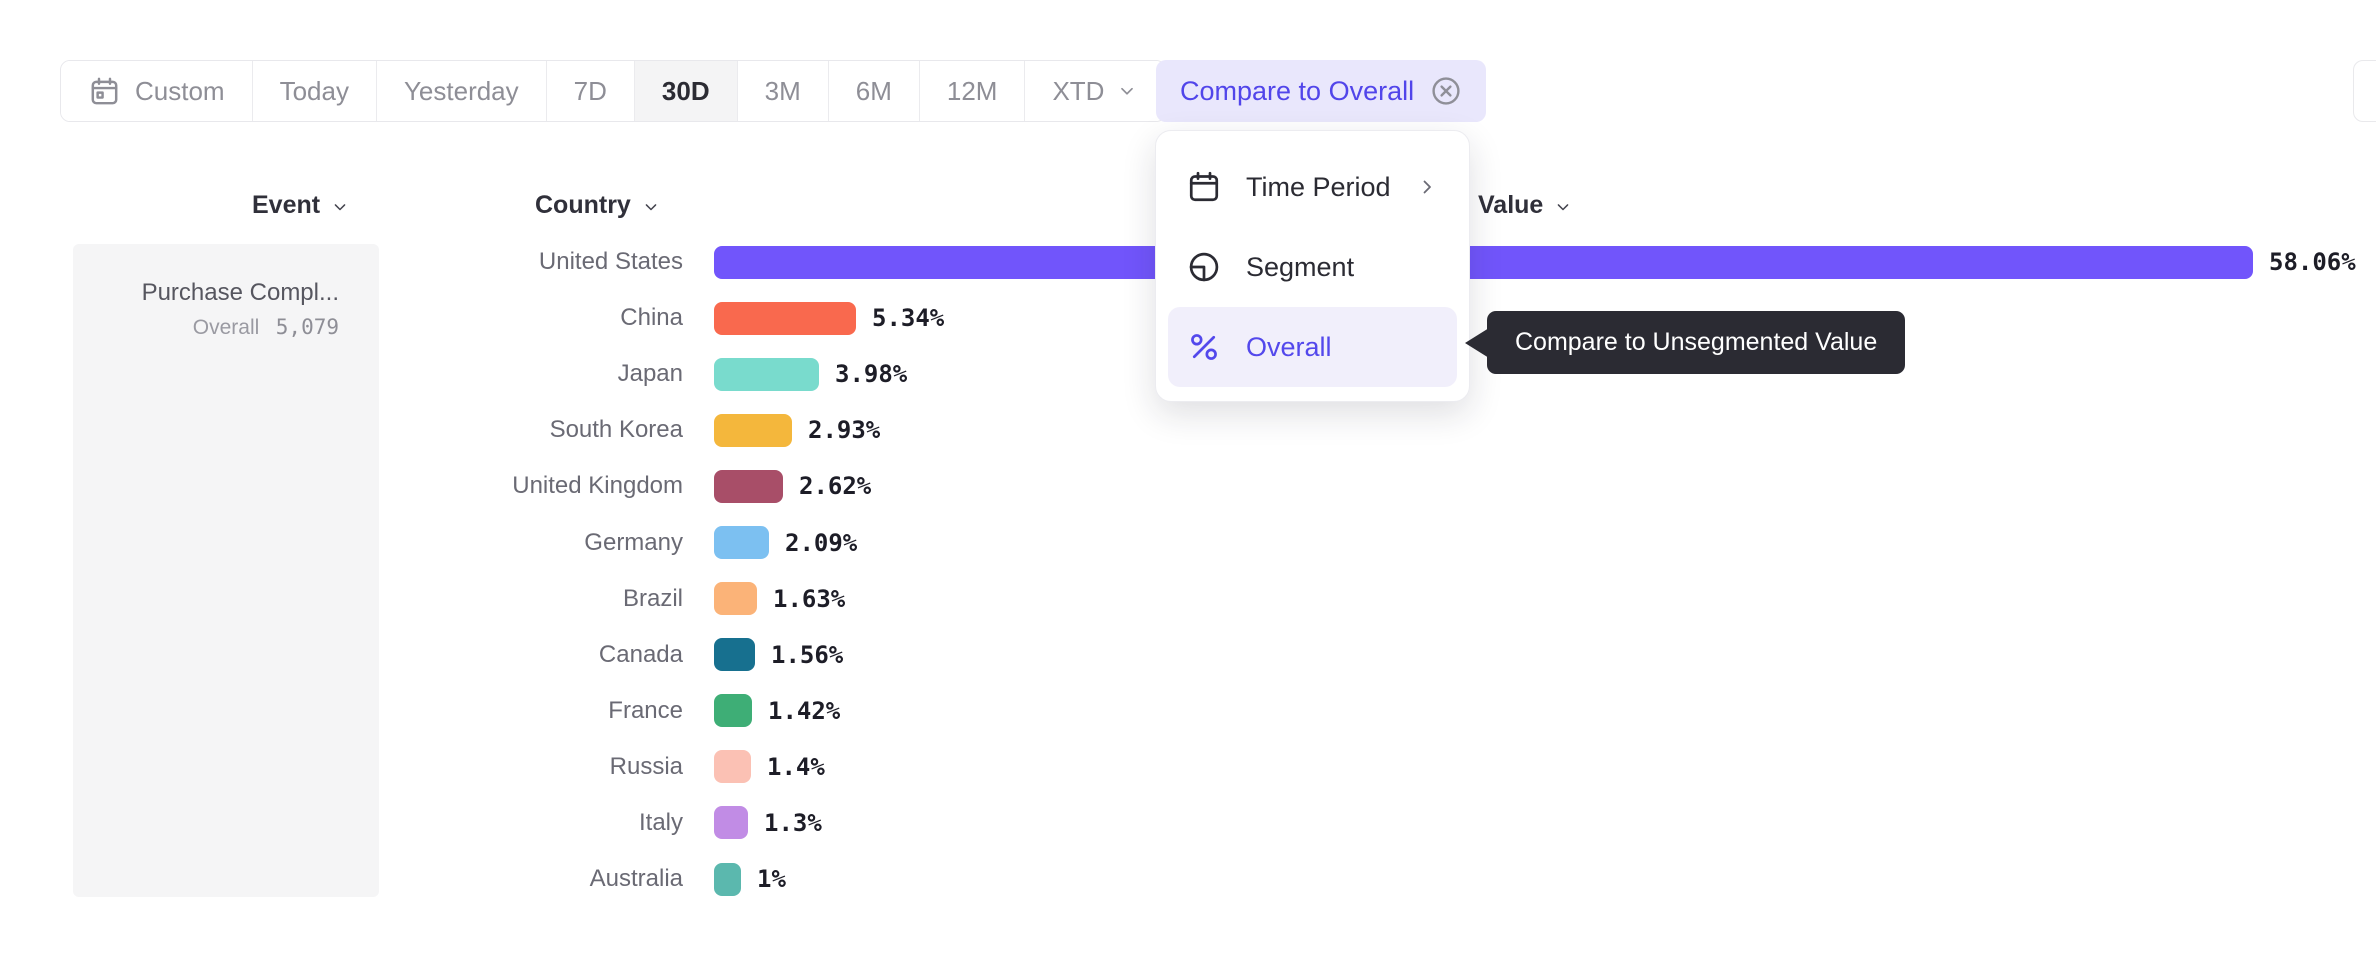 The image size is (2376, 974). I want to click on chart-row-russia: Russia 1.4%, so click(1378, 767).